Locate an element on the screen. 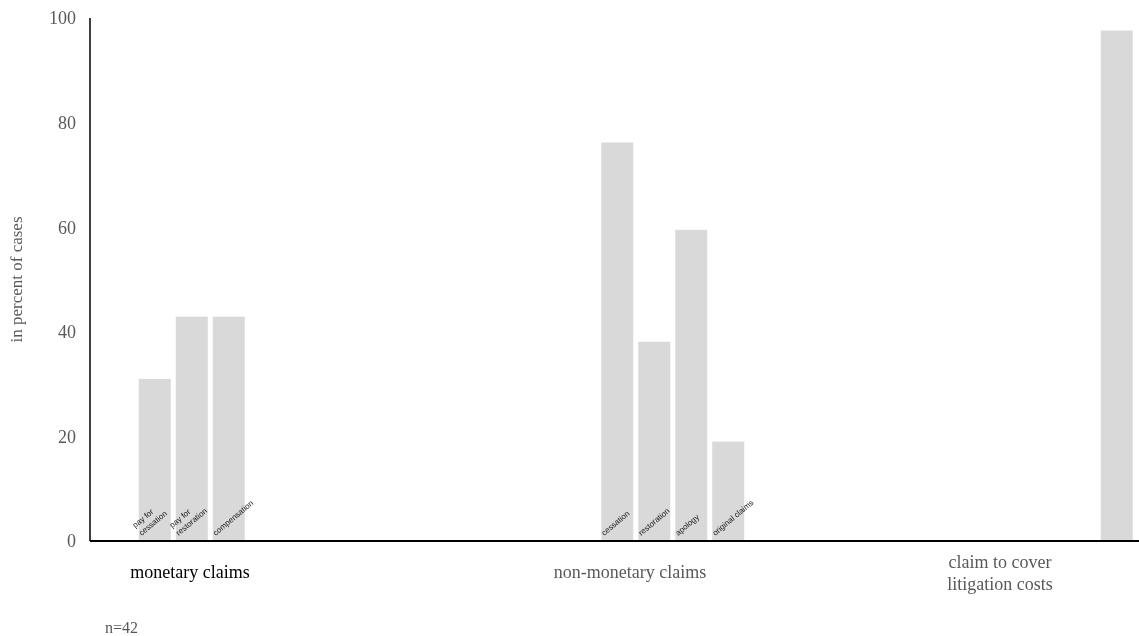  y-tick-label: 0 is located at coordinates (71, 541).